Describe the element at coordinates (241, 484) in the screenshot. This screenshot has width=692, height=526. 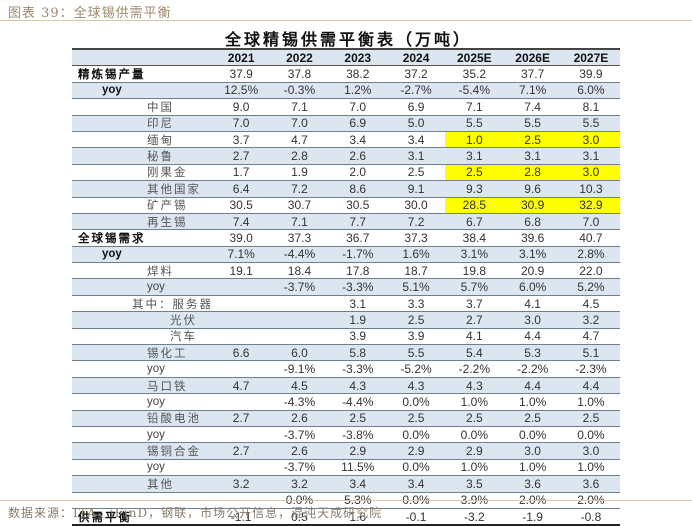
I see `cell-2021: 3.2` at that location.